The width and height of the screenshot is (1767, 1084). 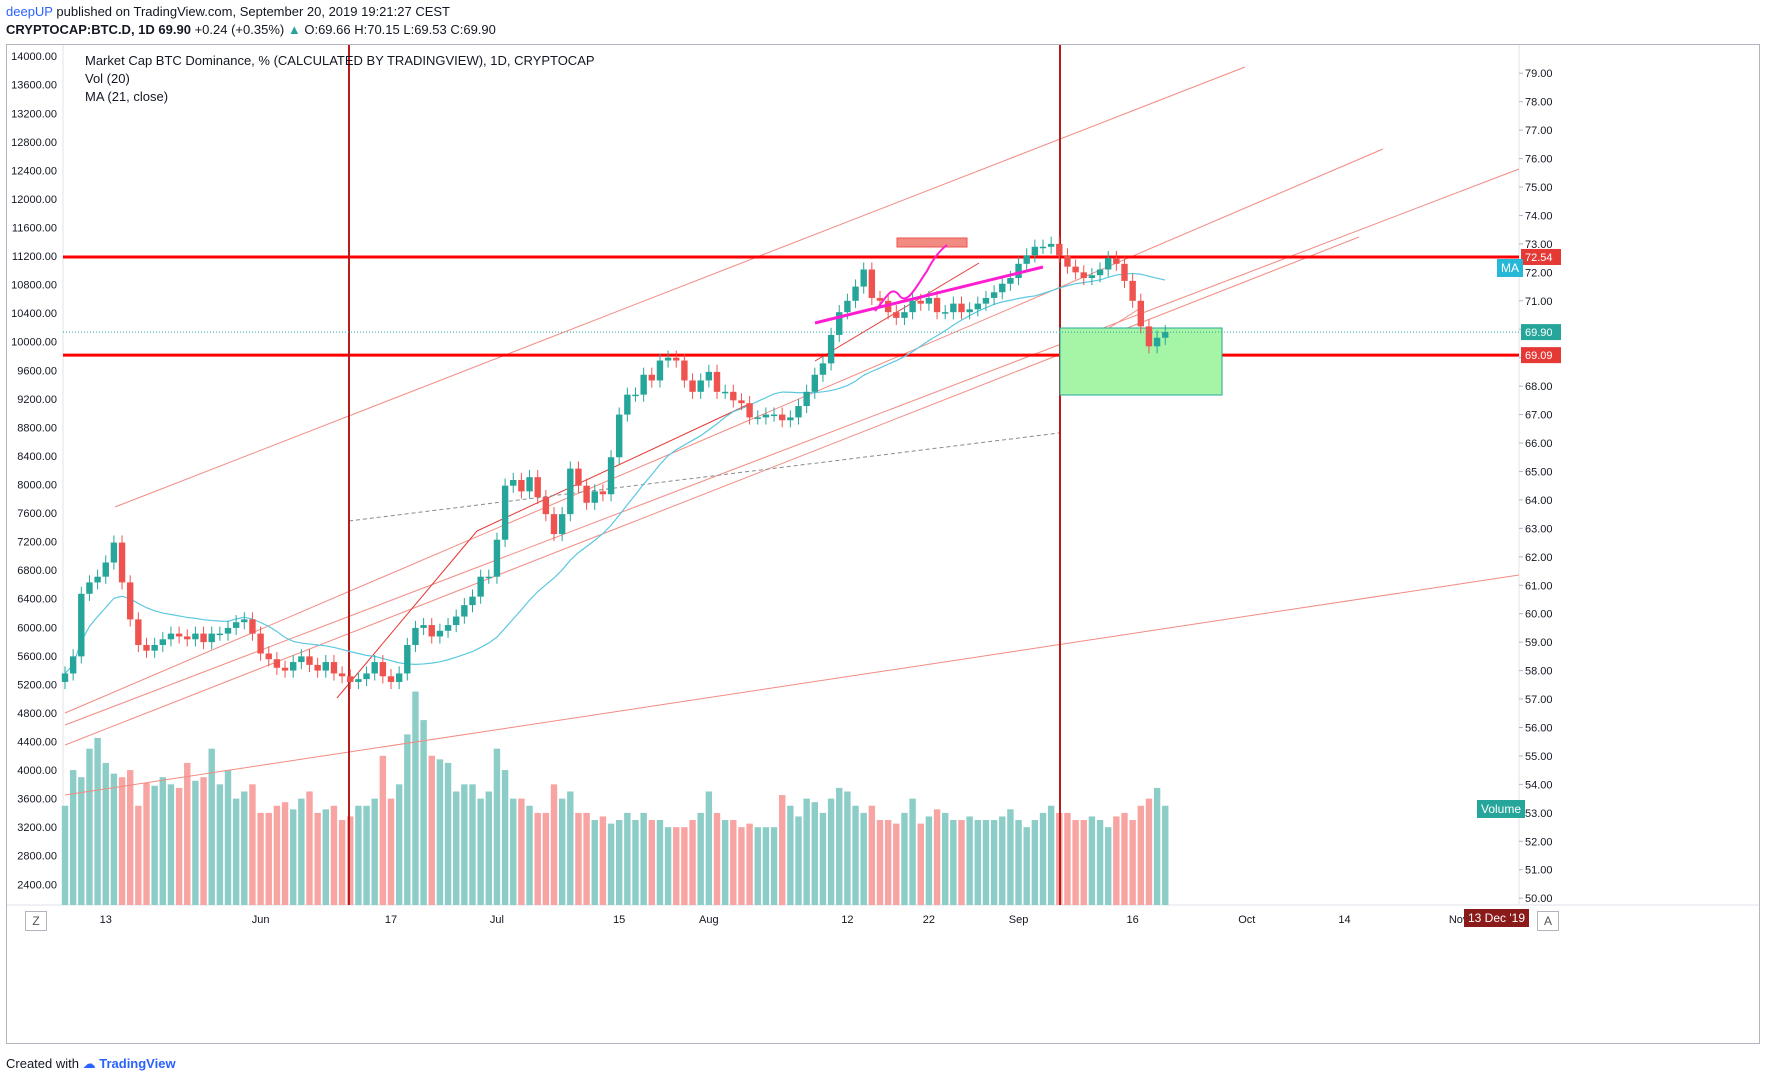 What do you see at coordinates (29, 11) in the screenshot?
I see `publisher-name: deepUP` at bounding box center [29, 11].